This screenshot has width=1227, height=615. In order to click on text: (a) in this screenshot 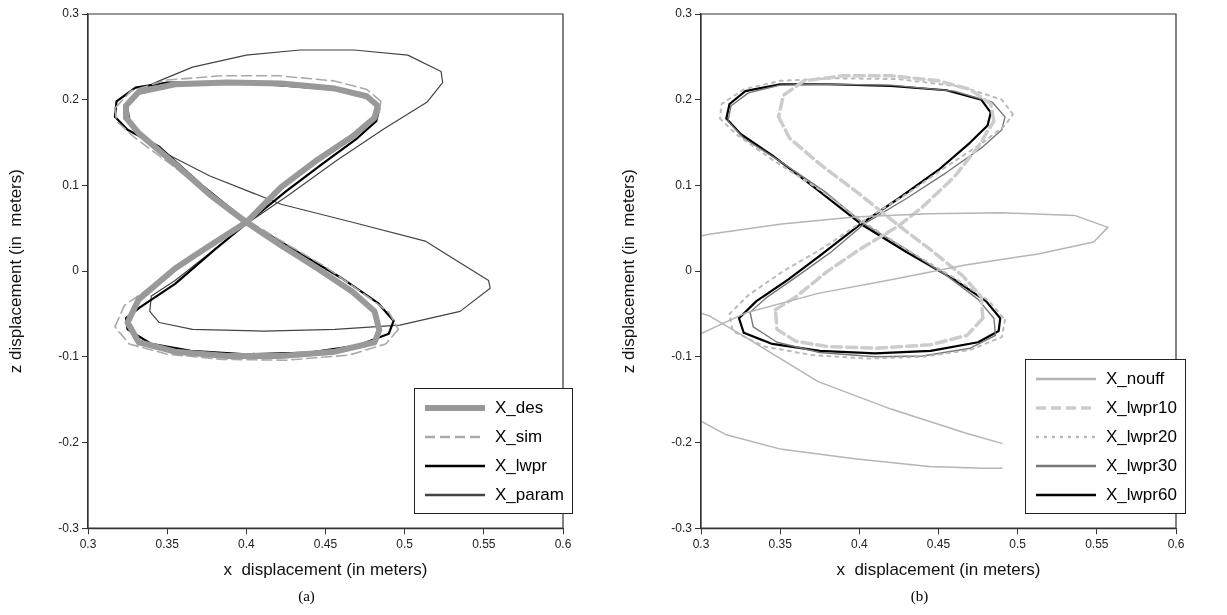, I will do `click(306, 596)`.